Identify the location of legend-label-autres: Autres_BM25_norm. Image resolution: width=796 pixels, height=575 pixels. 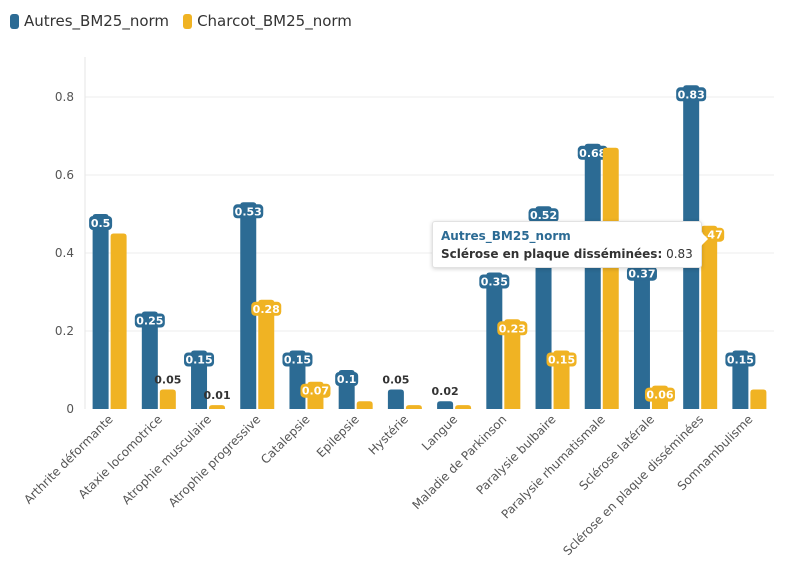
(97, 21).